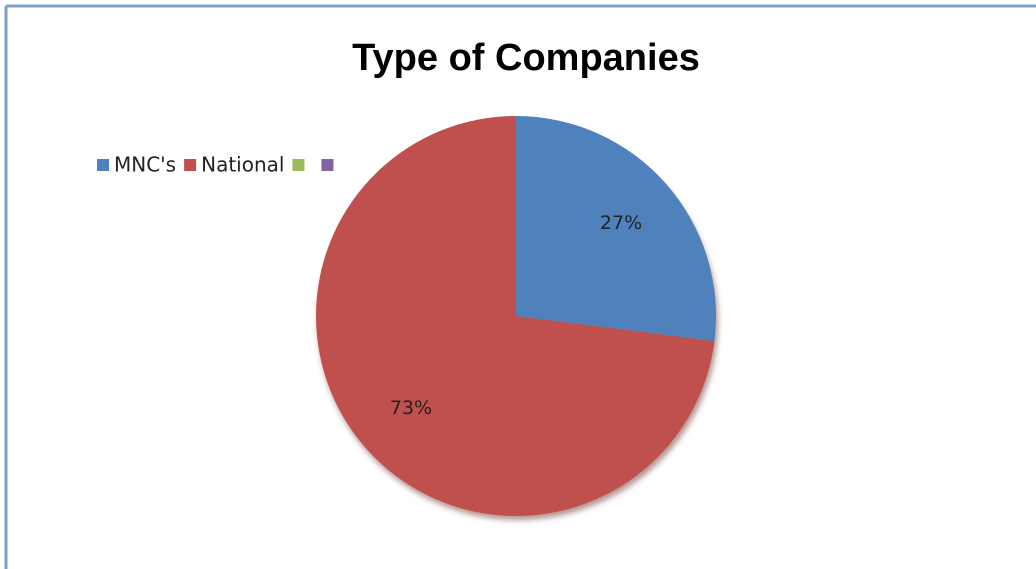 This screenshot has height=569, width=1036. I want to click on data-label: 27%, so click(621, 223).